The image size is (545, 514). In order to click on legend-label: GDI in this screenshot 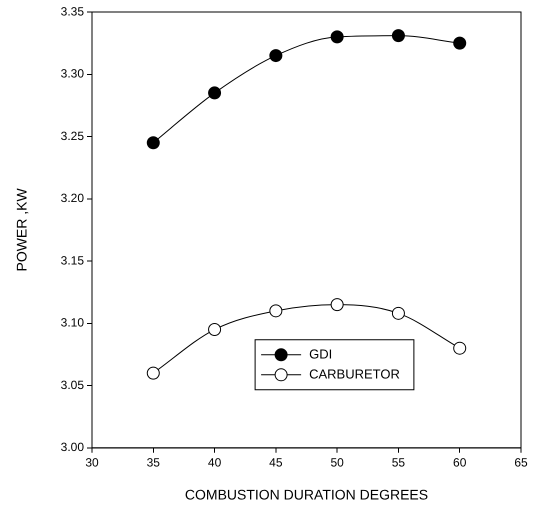, I will do `click(320, 354)`.